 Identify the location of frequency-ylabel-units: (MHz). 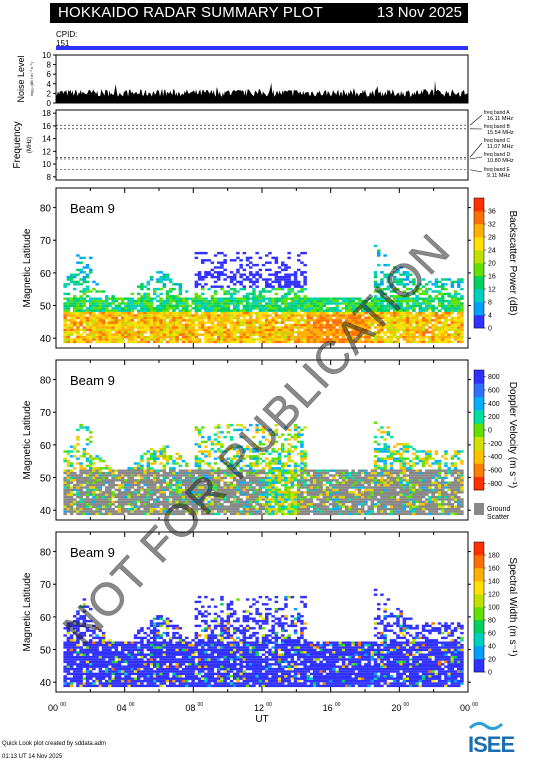
(30, 145).